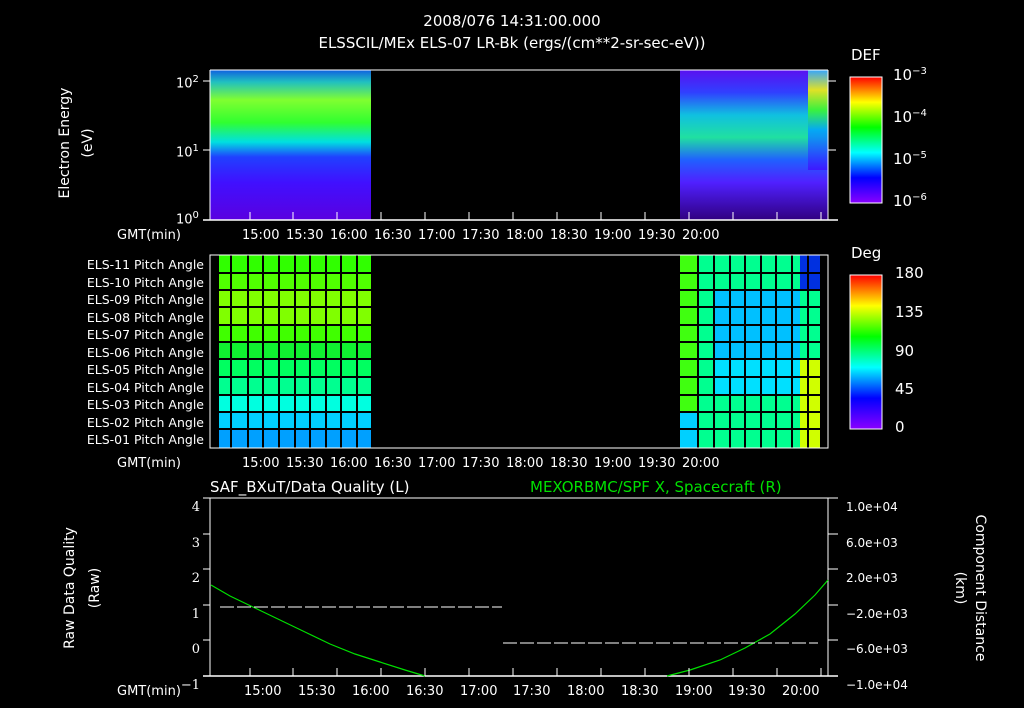 This screenshot has width=1024, height=708. Describe the element at coordinates (905, 389) in the screenshot. I see `deg-label-45: 45` at that location.